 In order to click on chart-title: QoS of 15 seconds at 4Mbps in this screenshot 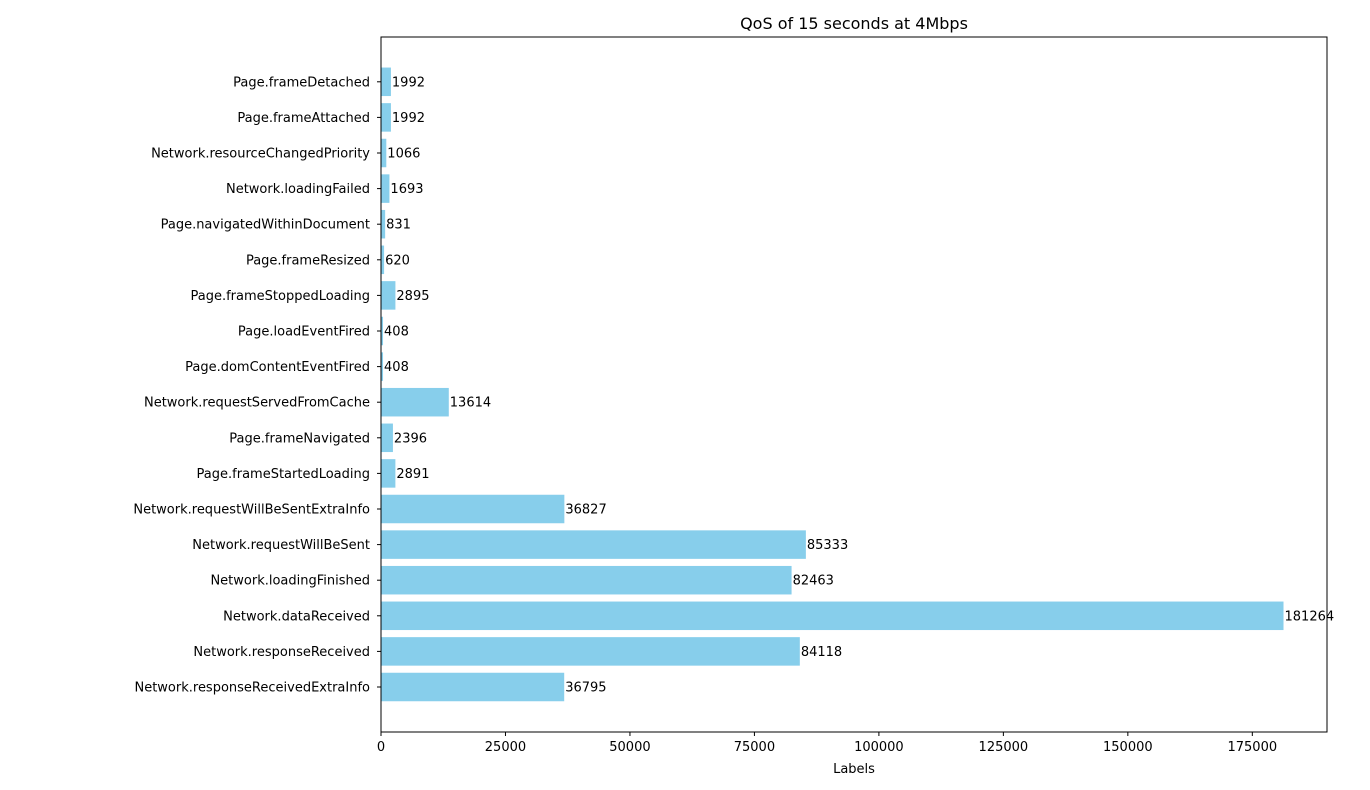, I will do `click(854, 23)`.